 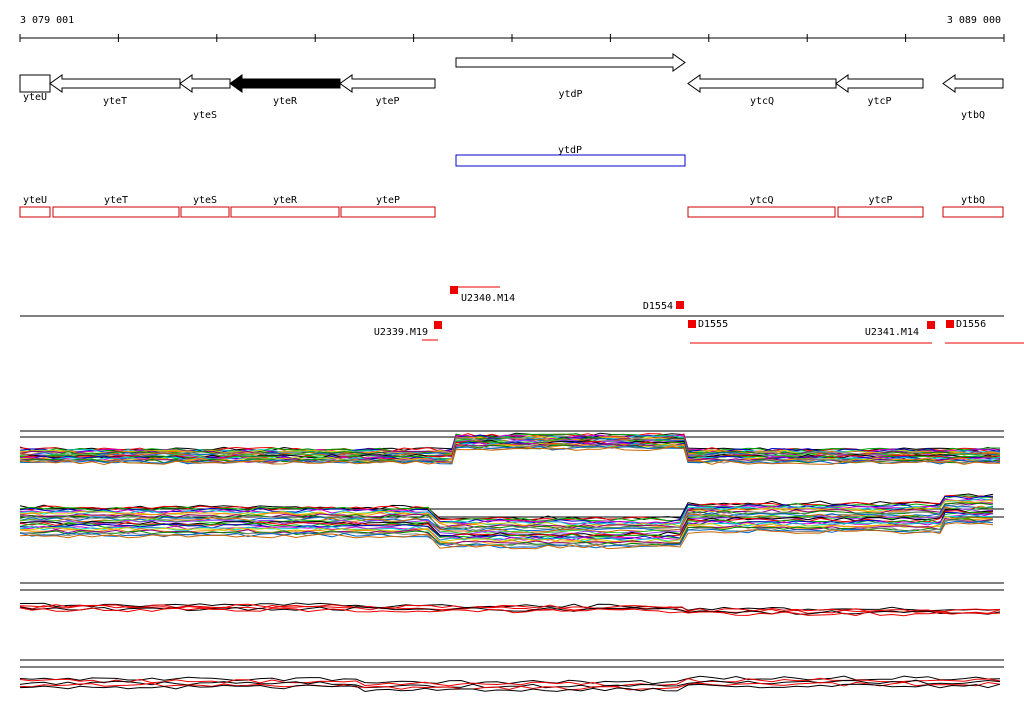 I want to click on gene-label: yteU, so click(x=35, y=97).